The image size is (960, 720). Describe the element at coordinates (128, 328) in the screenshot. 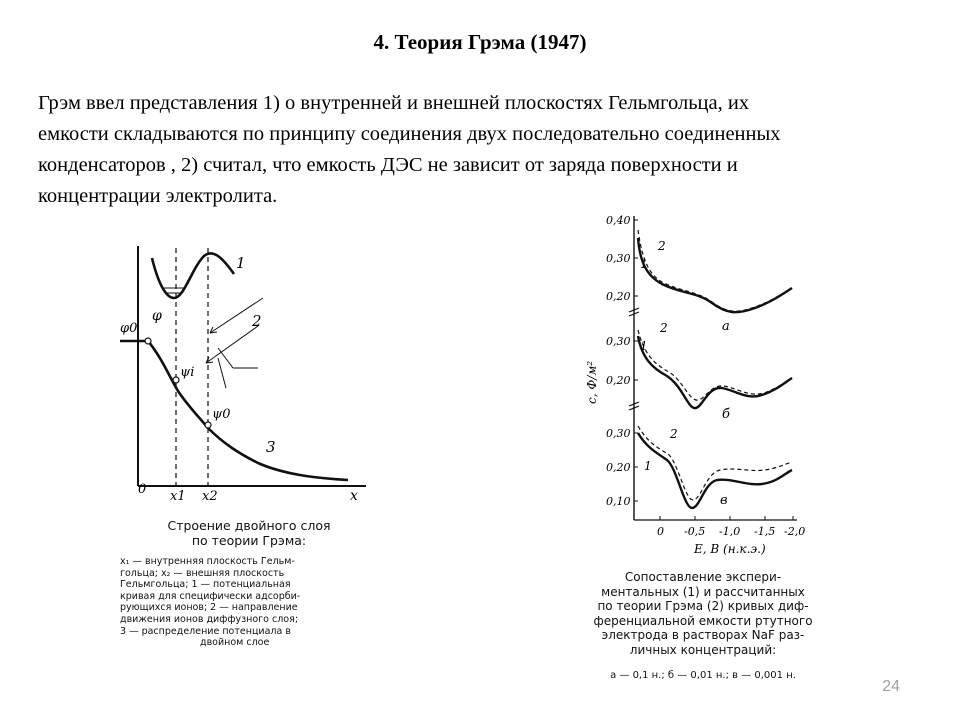

I see `phi0-label: φ0` at that location.